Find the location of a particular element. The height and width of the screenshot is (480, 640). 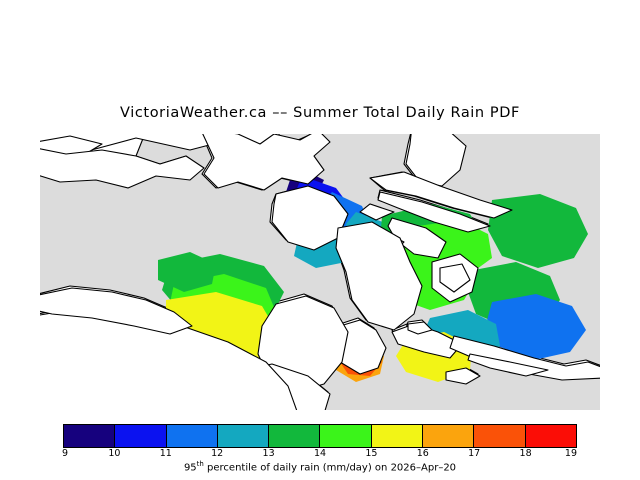

colorbar-tick-labels: 9 10 11 12 13 14 15 16 17 18 19 is located at coordinates (319, 455).